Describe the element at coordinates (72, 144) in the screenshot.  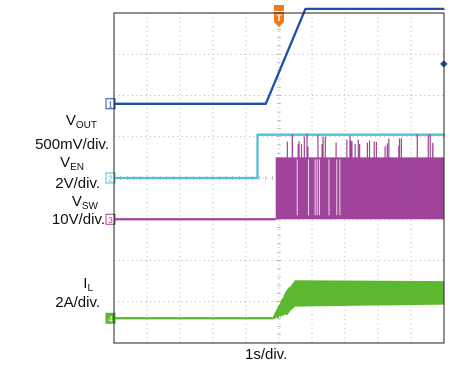
I see `vout-scale-label: 500mV/div.` at that location.